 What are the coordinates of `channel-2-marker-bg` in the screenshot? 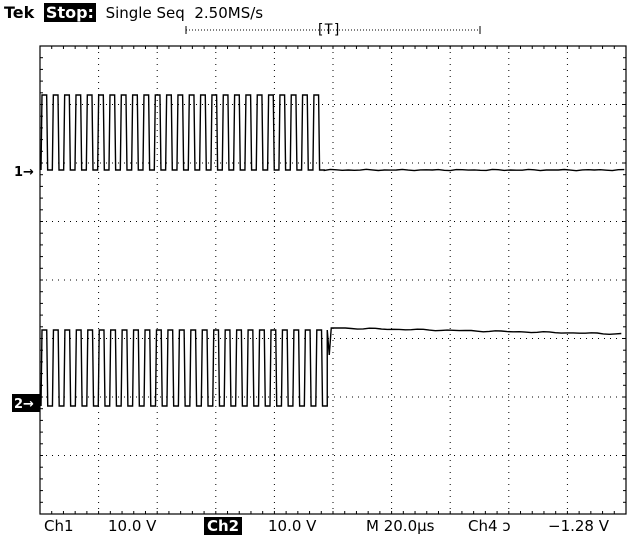 It's located at (26, 403).